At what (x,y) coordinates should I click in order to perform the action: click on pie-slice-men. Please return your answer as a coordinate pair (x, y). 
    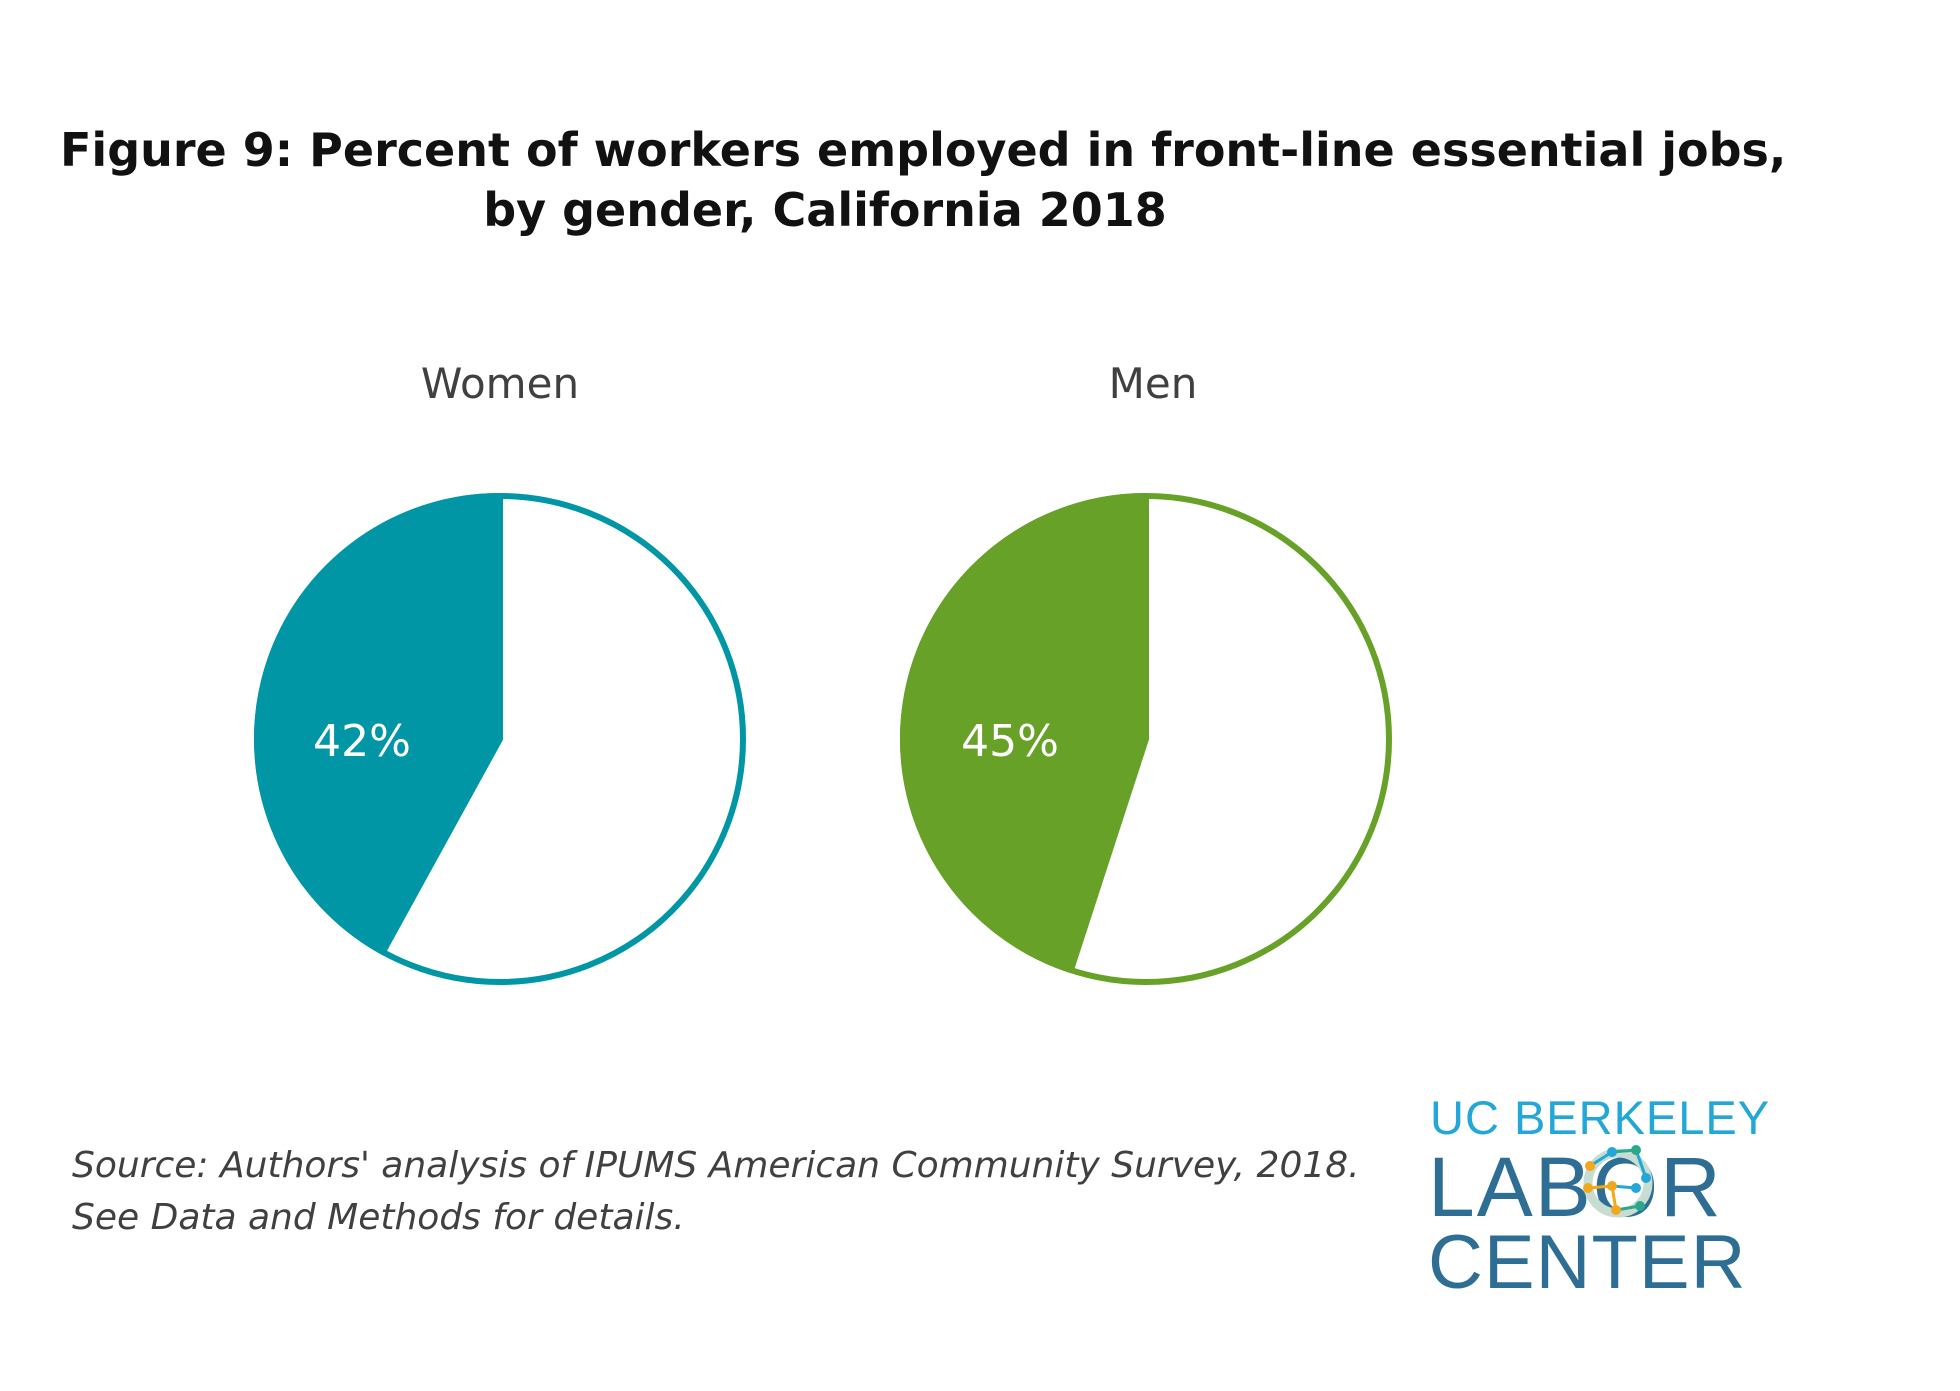
    Looking at the image, I should click on (1024, 733).